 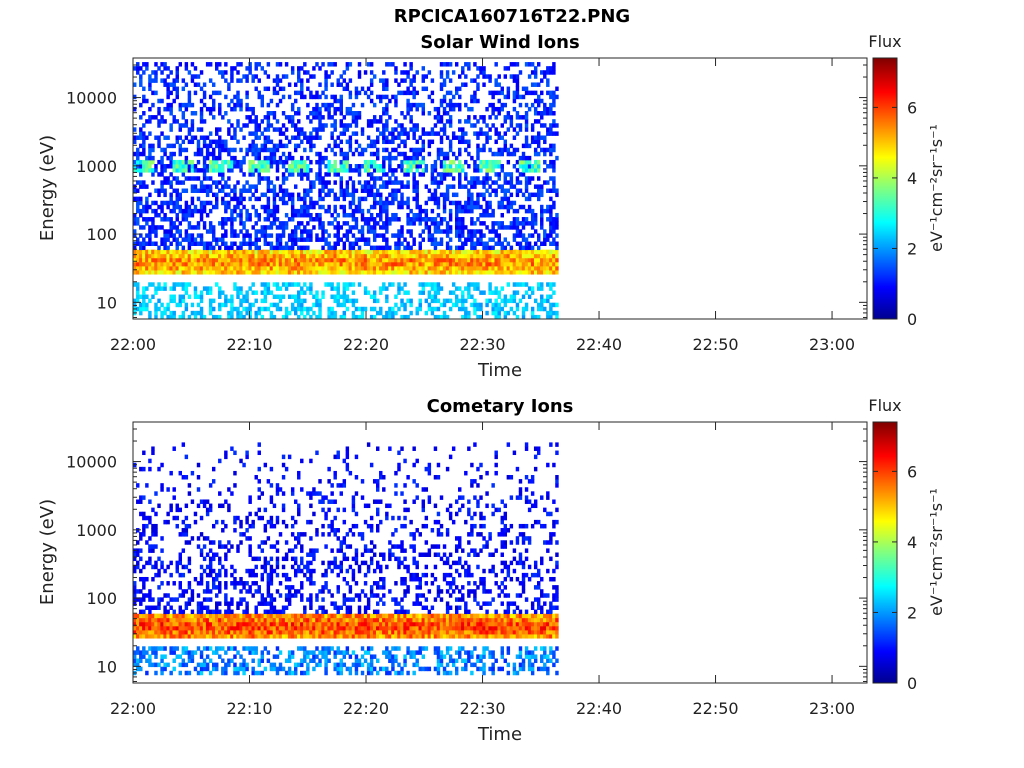 I want to click on x-axis-label: Time, so click(x=499, y=370).